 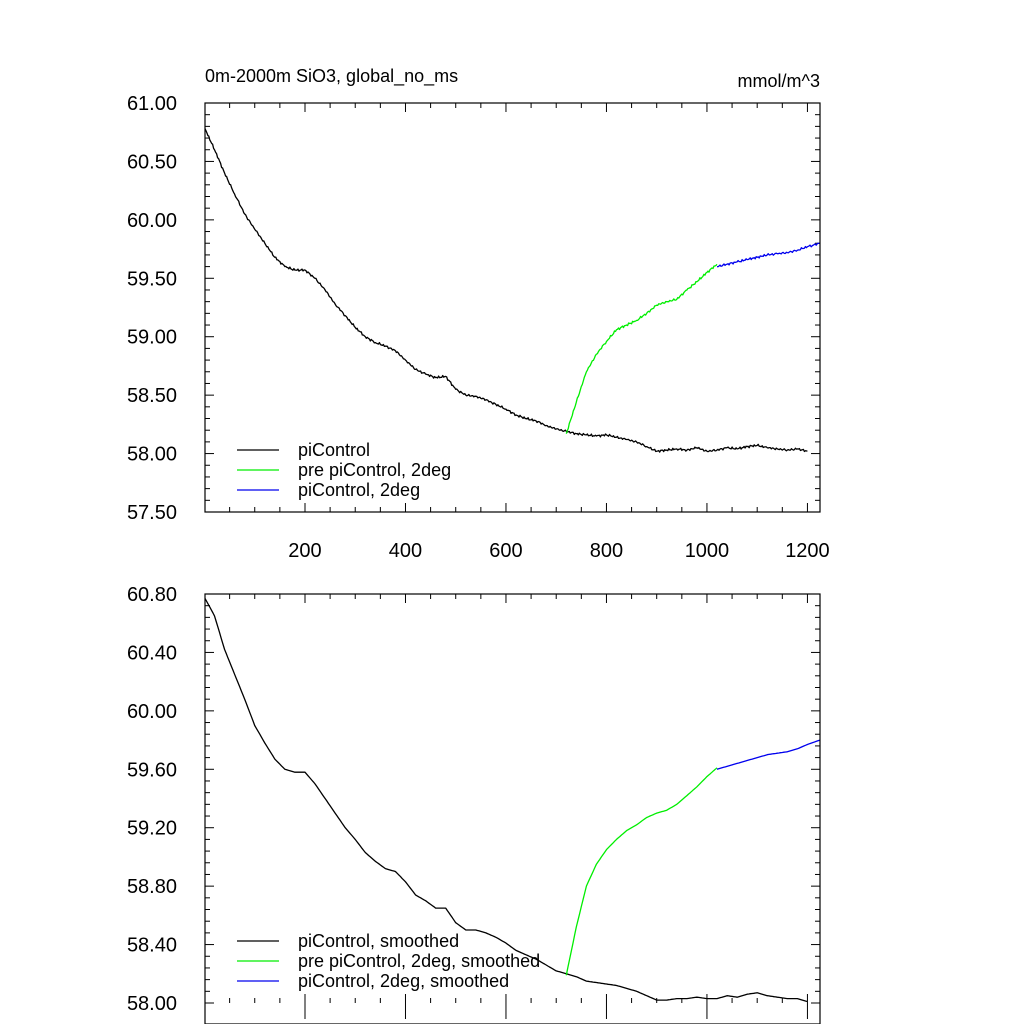 What do you see at coordinates (152, 513) in the screenshot?
I see `y-tick-label: 57.50` at bounding box center [152, 513].